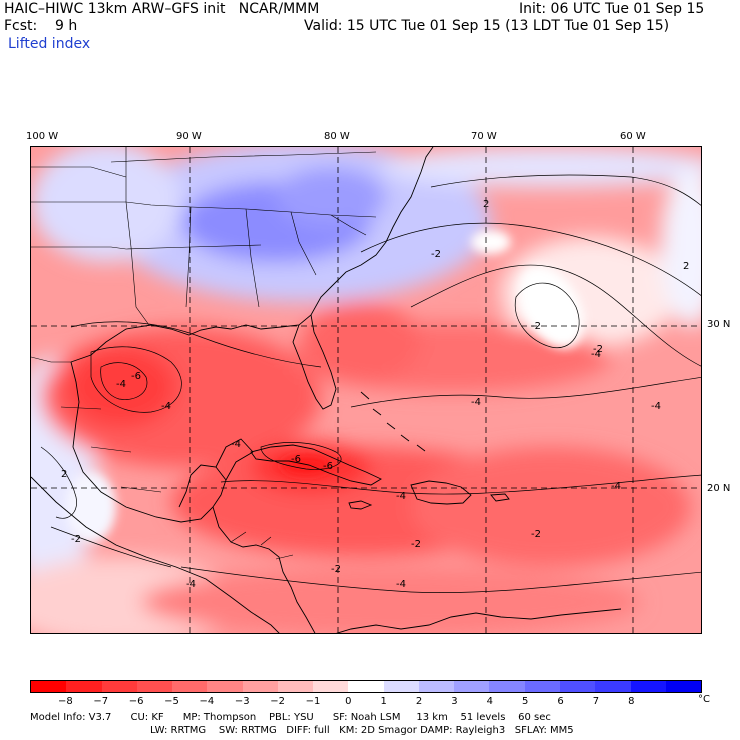 This screenshot has width=740, height=740. What do you see at coordinates (454, 701) in the screenshot?
I see `colorbar-tick-label: 3` at bounding box center [454, 701].